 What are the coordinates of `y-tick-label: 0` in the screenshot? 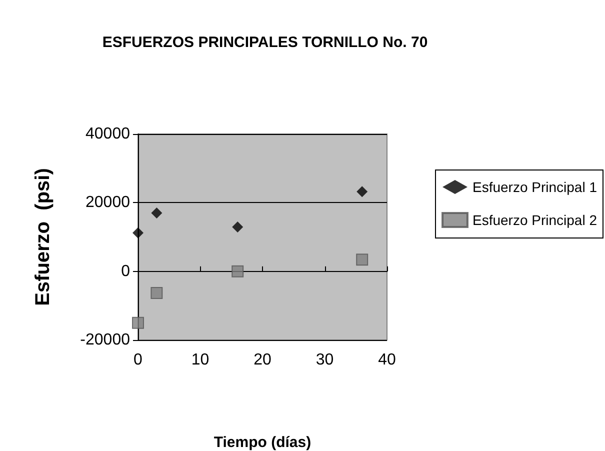 It's located at (125, 271).